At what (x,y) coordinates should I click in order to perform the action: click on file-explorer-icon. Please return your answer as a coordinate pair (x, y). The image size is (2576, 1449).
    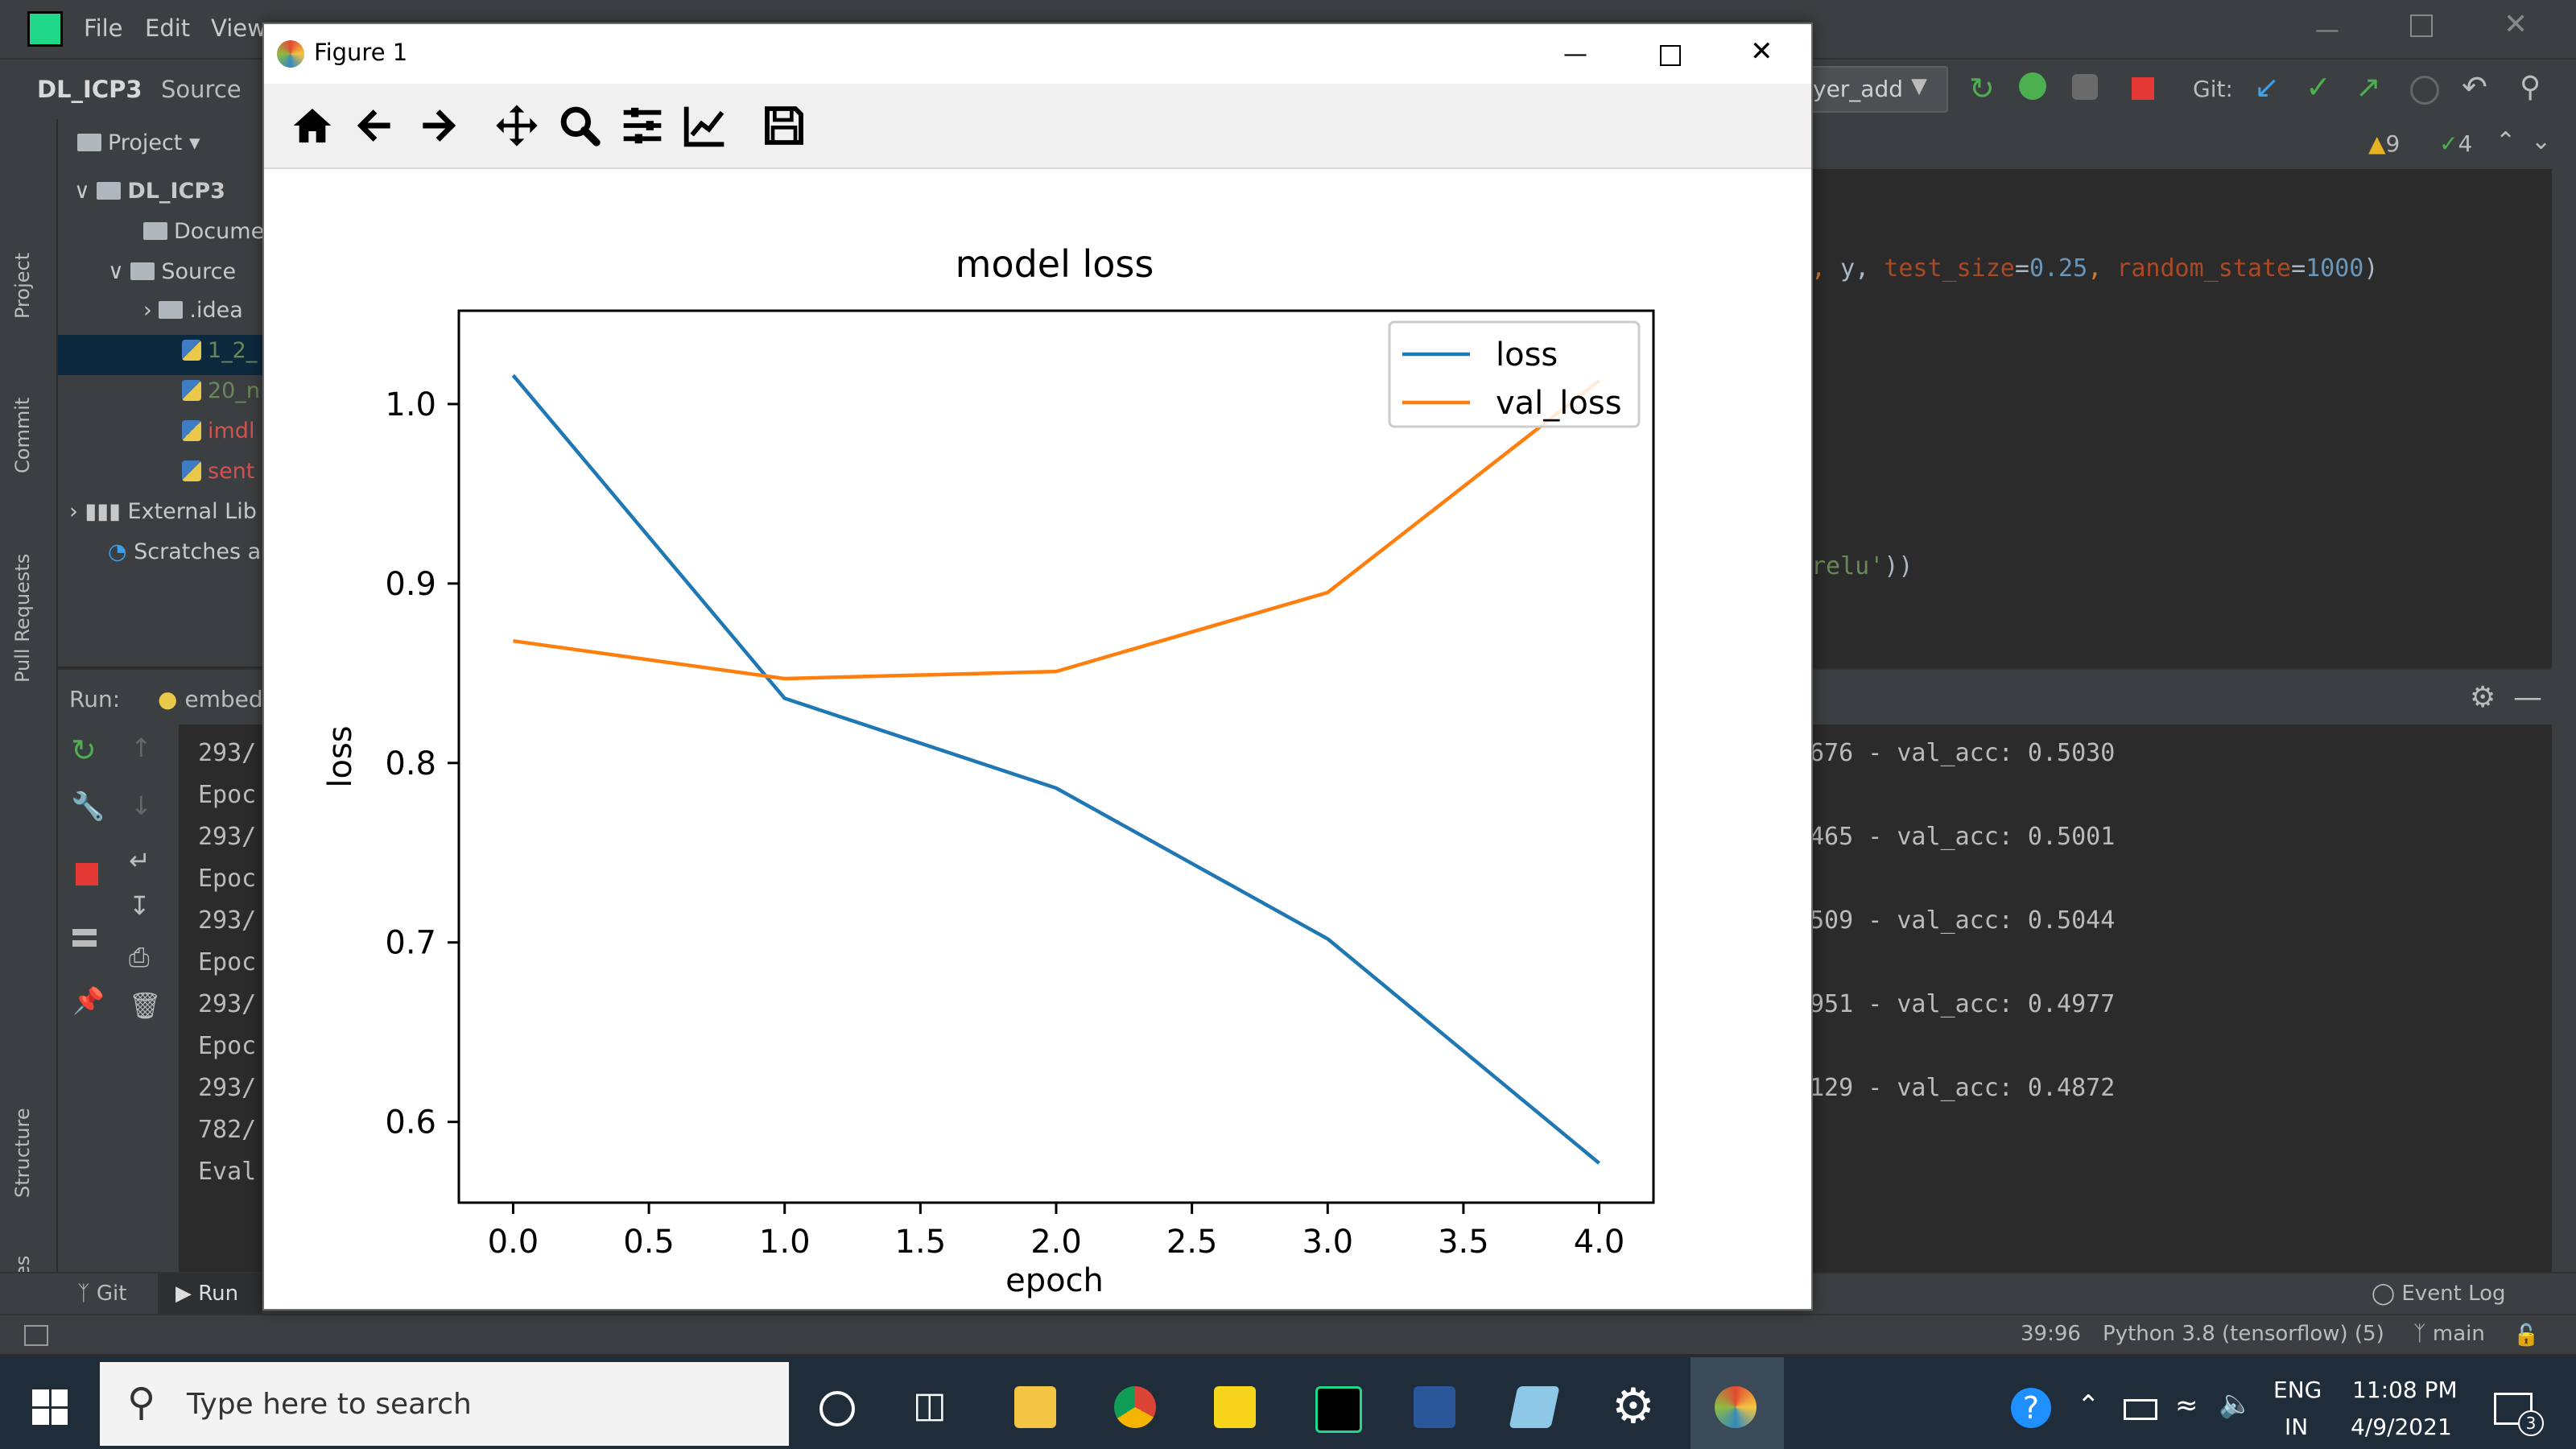
    Looking at the image, I should click on (1035, 1407).